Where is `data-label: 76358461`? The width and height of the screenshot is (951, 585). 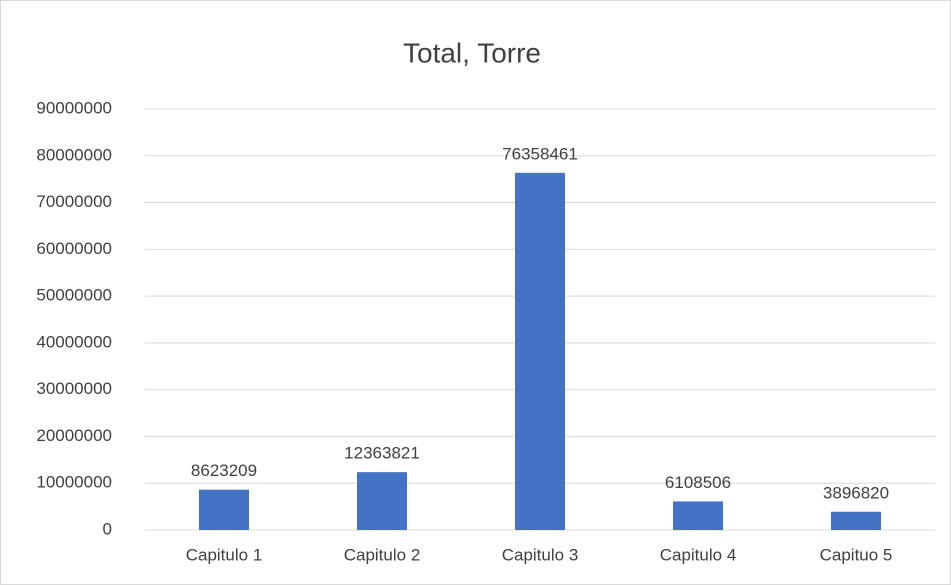
data-label: 76358461 is located at coordinates (540, 153).